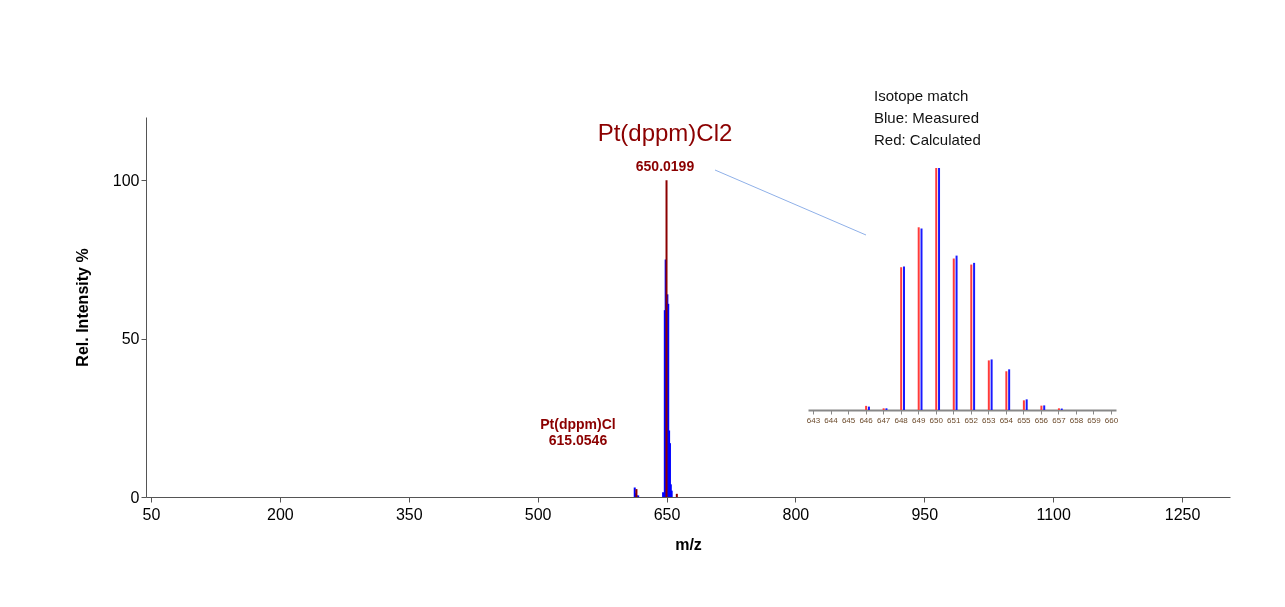  I want to click on y-tick-label: 100, so click(126, 180).